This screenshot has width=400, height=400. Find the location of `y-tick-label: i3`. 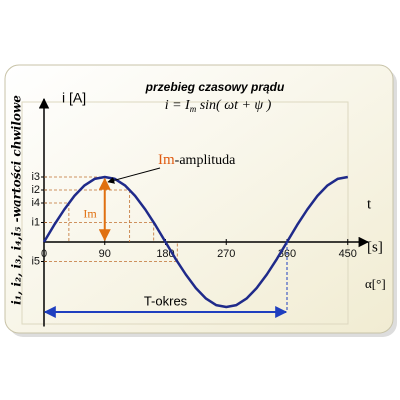

y-tick-label: i3 is located at coordinates (35, 177).